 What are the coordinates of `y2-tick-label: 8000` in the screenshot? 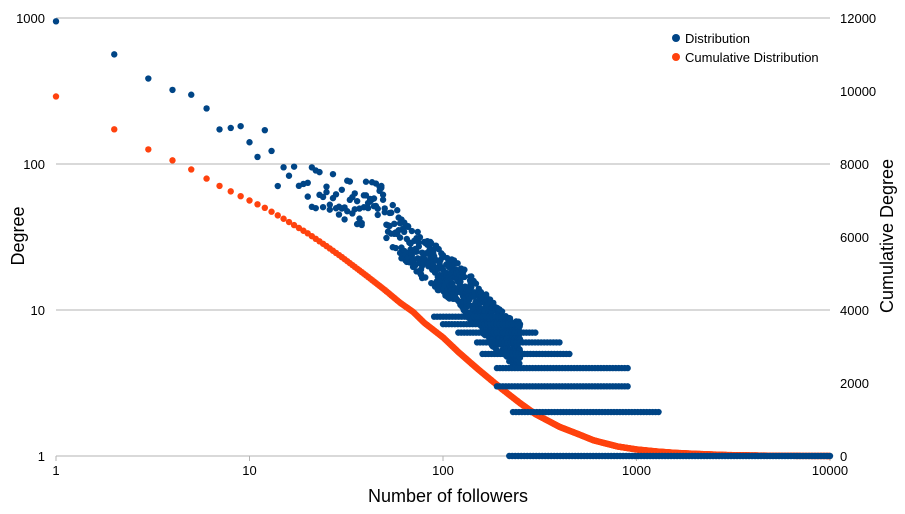 It's located at (854, 164).